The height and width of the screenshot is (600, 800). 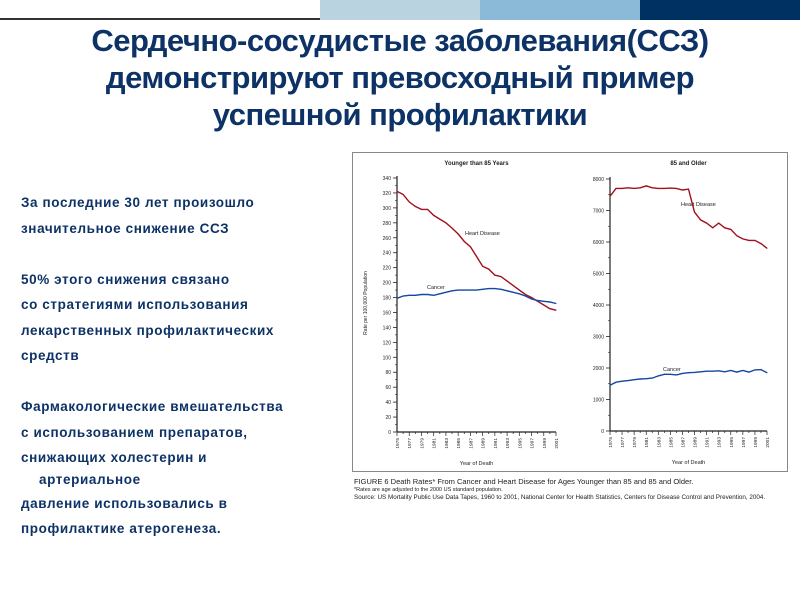 What do you see at coordinates (148, 330) in the screenshot?
I see `body-line: лекарственных профилактических` at bounding box center [148, 330].